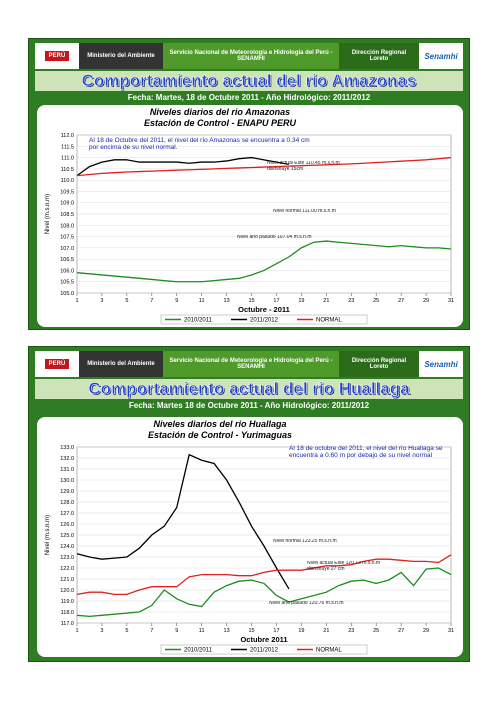 Image resolution: width=496 pixels, height=702 pixels. Describe the element at coordinates (67, 170) in the screenshot. I see `y-tick-label: 110.5` at that location.